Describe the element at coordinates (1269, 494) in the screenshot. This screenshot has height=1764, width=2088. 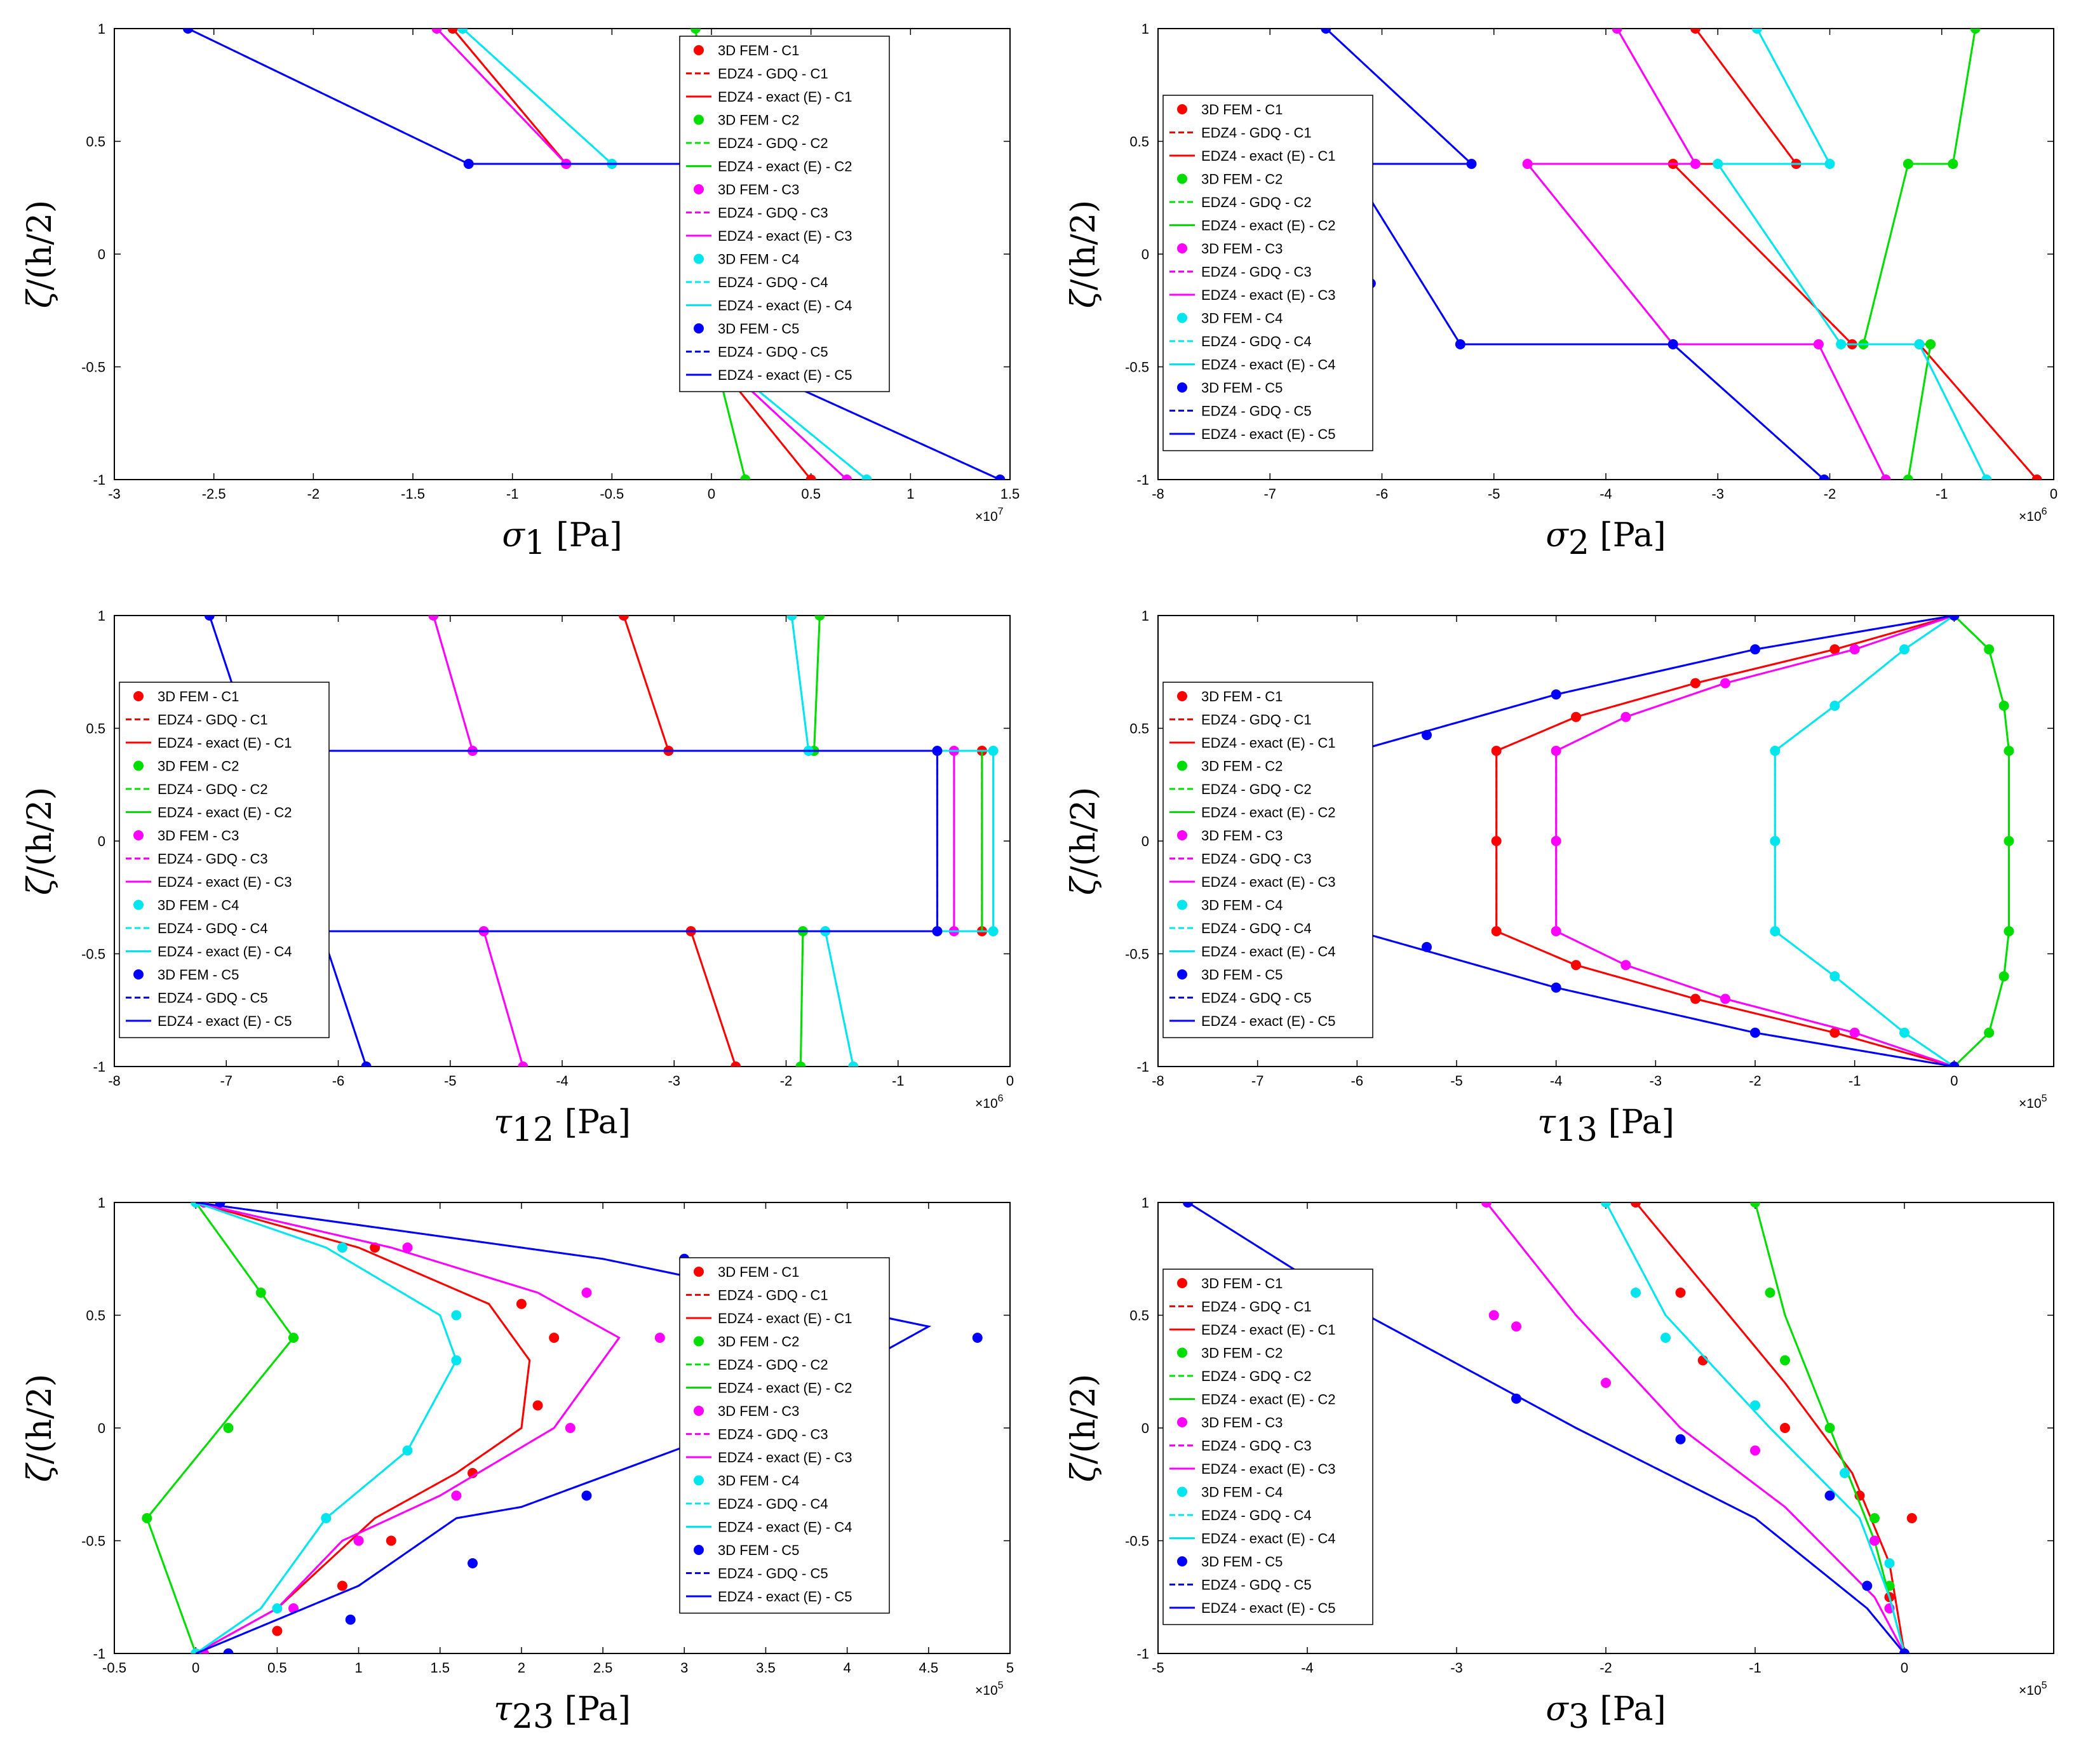
I see `x-tick-label: -7` at that location.